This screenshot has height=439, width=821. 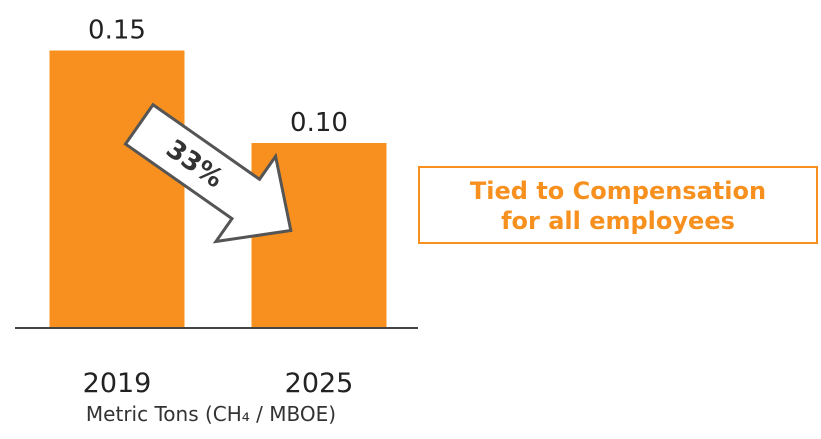 What do you see at coordinates (117, 189) in the screenshot?
I see `bar-2019` at bounding box center [117, 189].